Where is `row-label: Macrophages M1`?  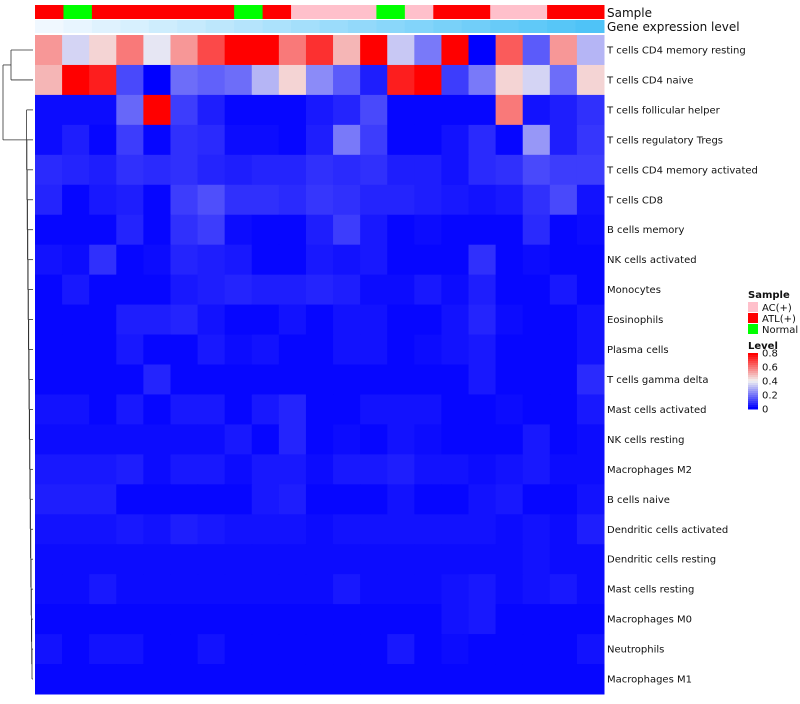 row-label: Macrophages M1 is located at coordinates (649, 680).